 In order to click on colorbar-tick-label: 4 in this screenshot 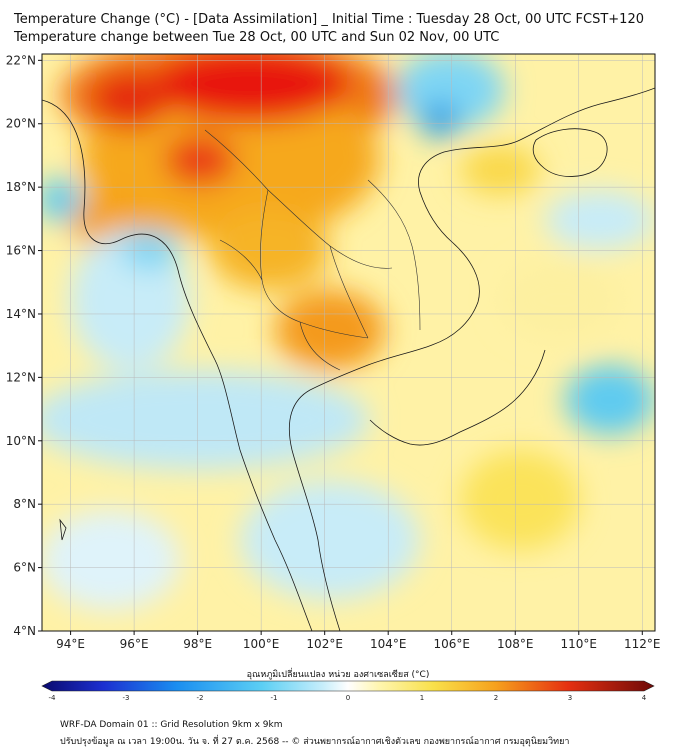, I will do `click(644, 697)`.